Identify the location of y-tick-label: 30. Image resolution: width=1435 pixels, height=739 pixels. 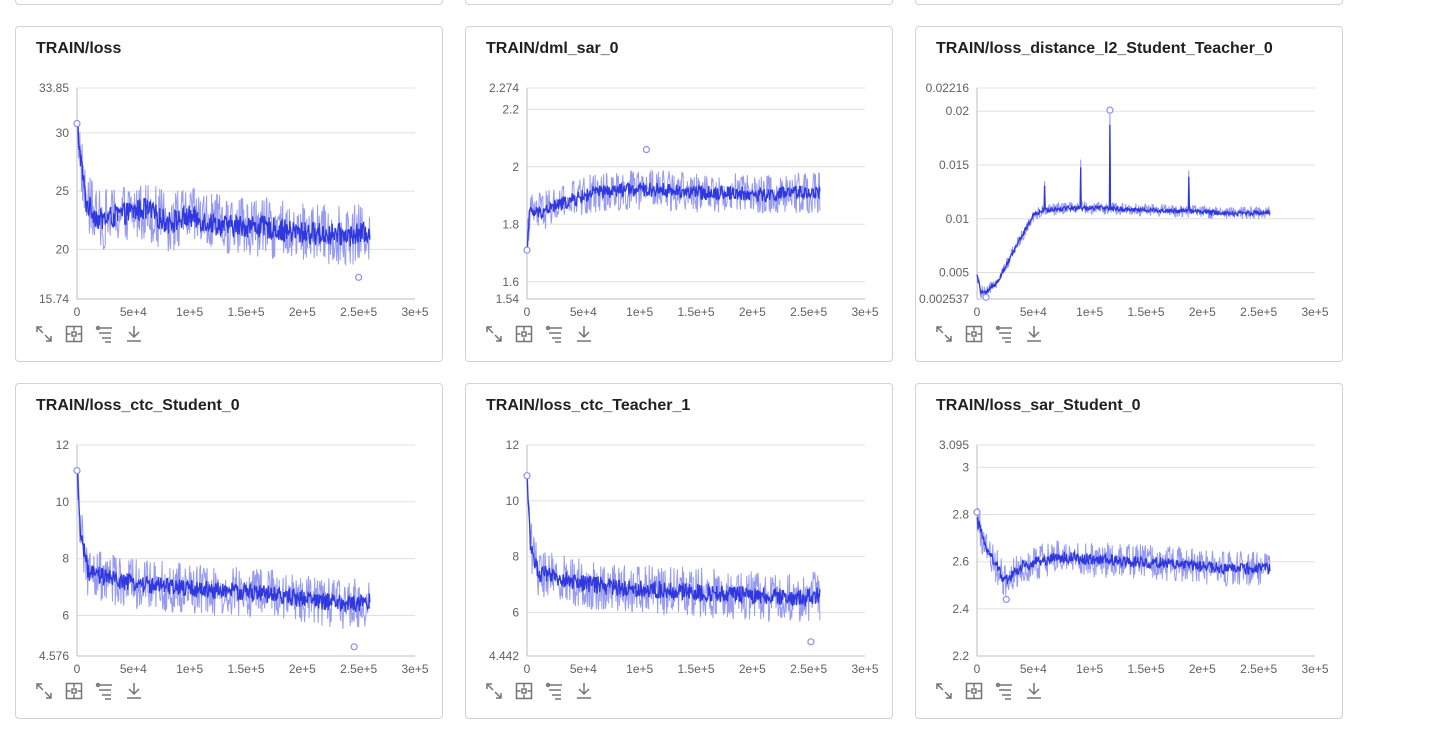
(63, 133).